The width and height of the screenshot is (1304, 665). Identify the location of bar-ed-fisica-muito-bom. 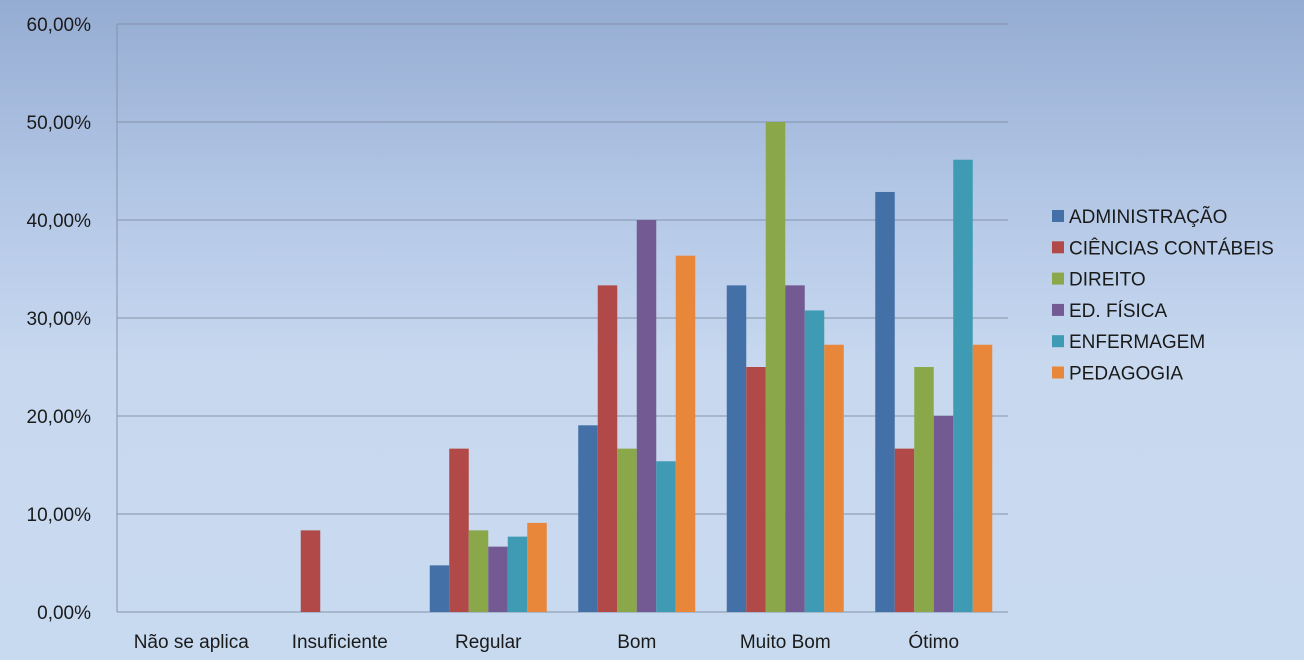
(795, 448).